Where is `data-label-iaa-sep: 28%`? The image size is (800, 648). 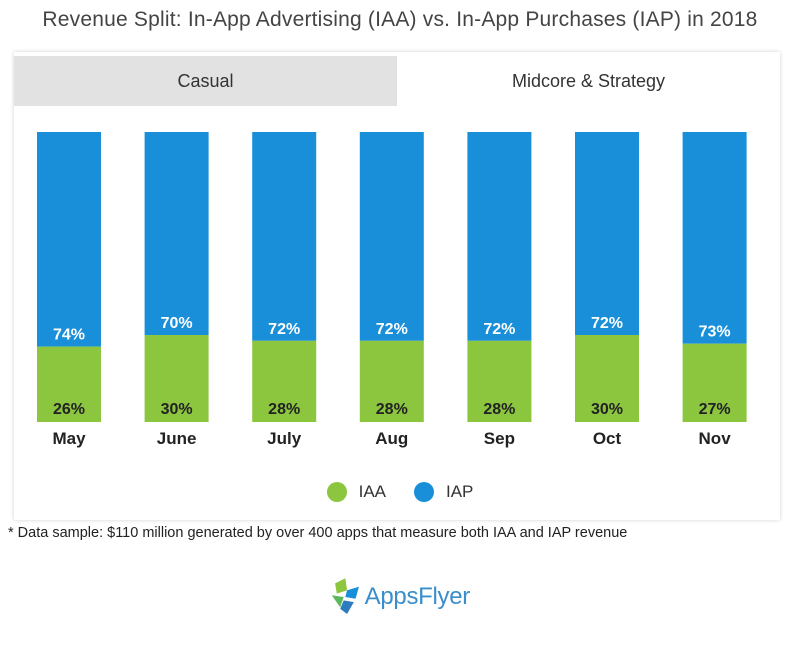 data-label-iaa-sep: 28% is located at coordinates (499, 409).